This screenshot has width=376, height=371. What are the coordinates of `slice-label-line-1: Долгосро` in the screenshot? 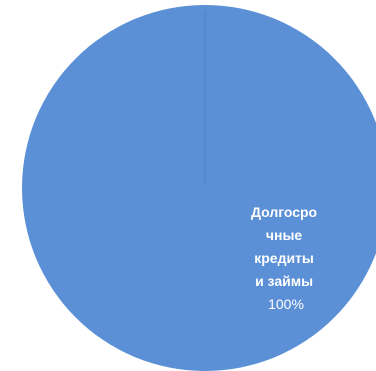 It's located at (284, 212).